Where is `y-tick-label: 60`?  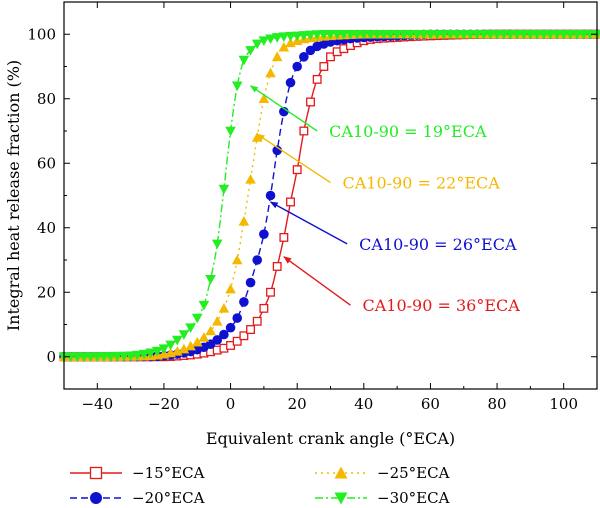
y-tick-label: 60 is located at coordinates (46, 163).